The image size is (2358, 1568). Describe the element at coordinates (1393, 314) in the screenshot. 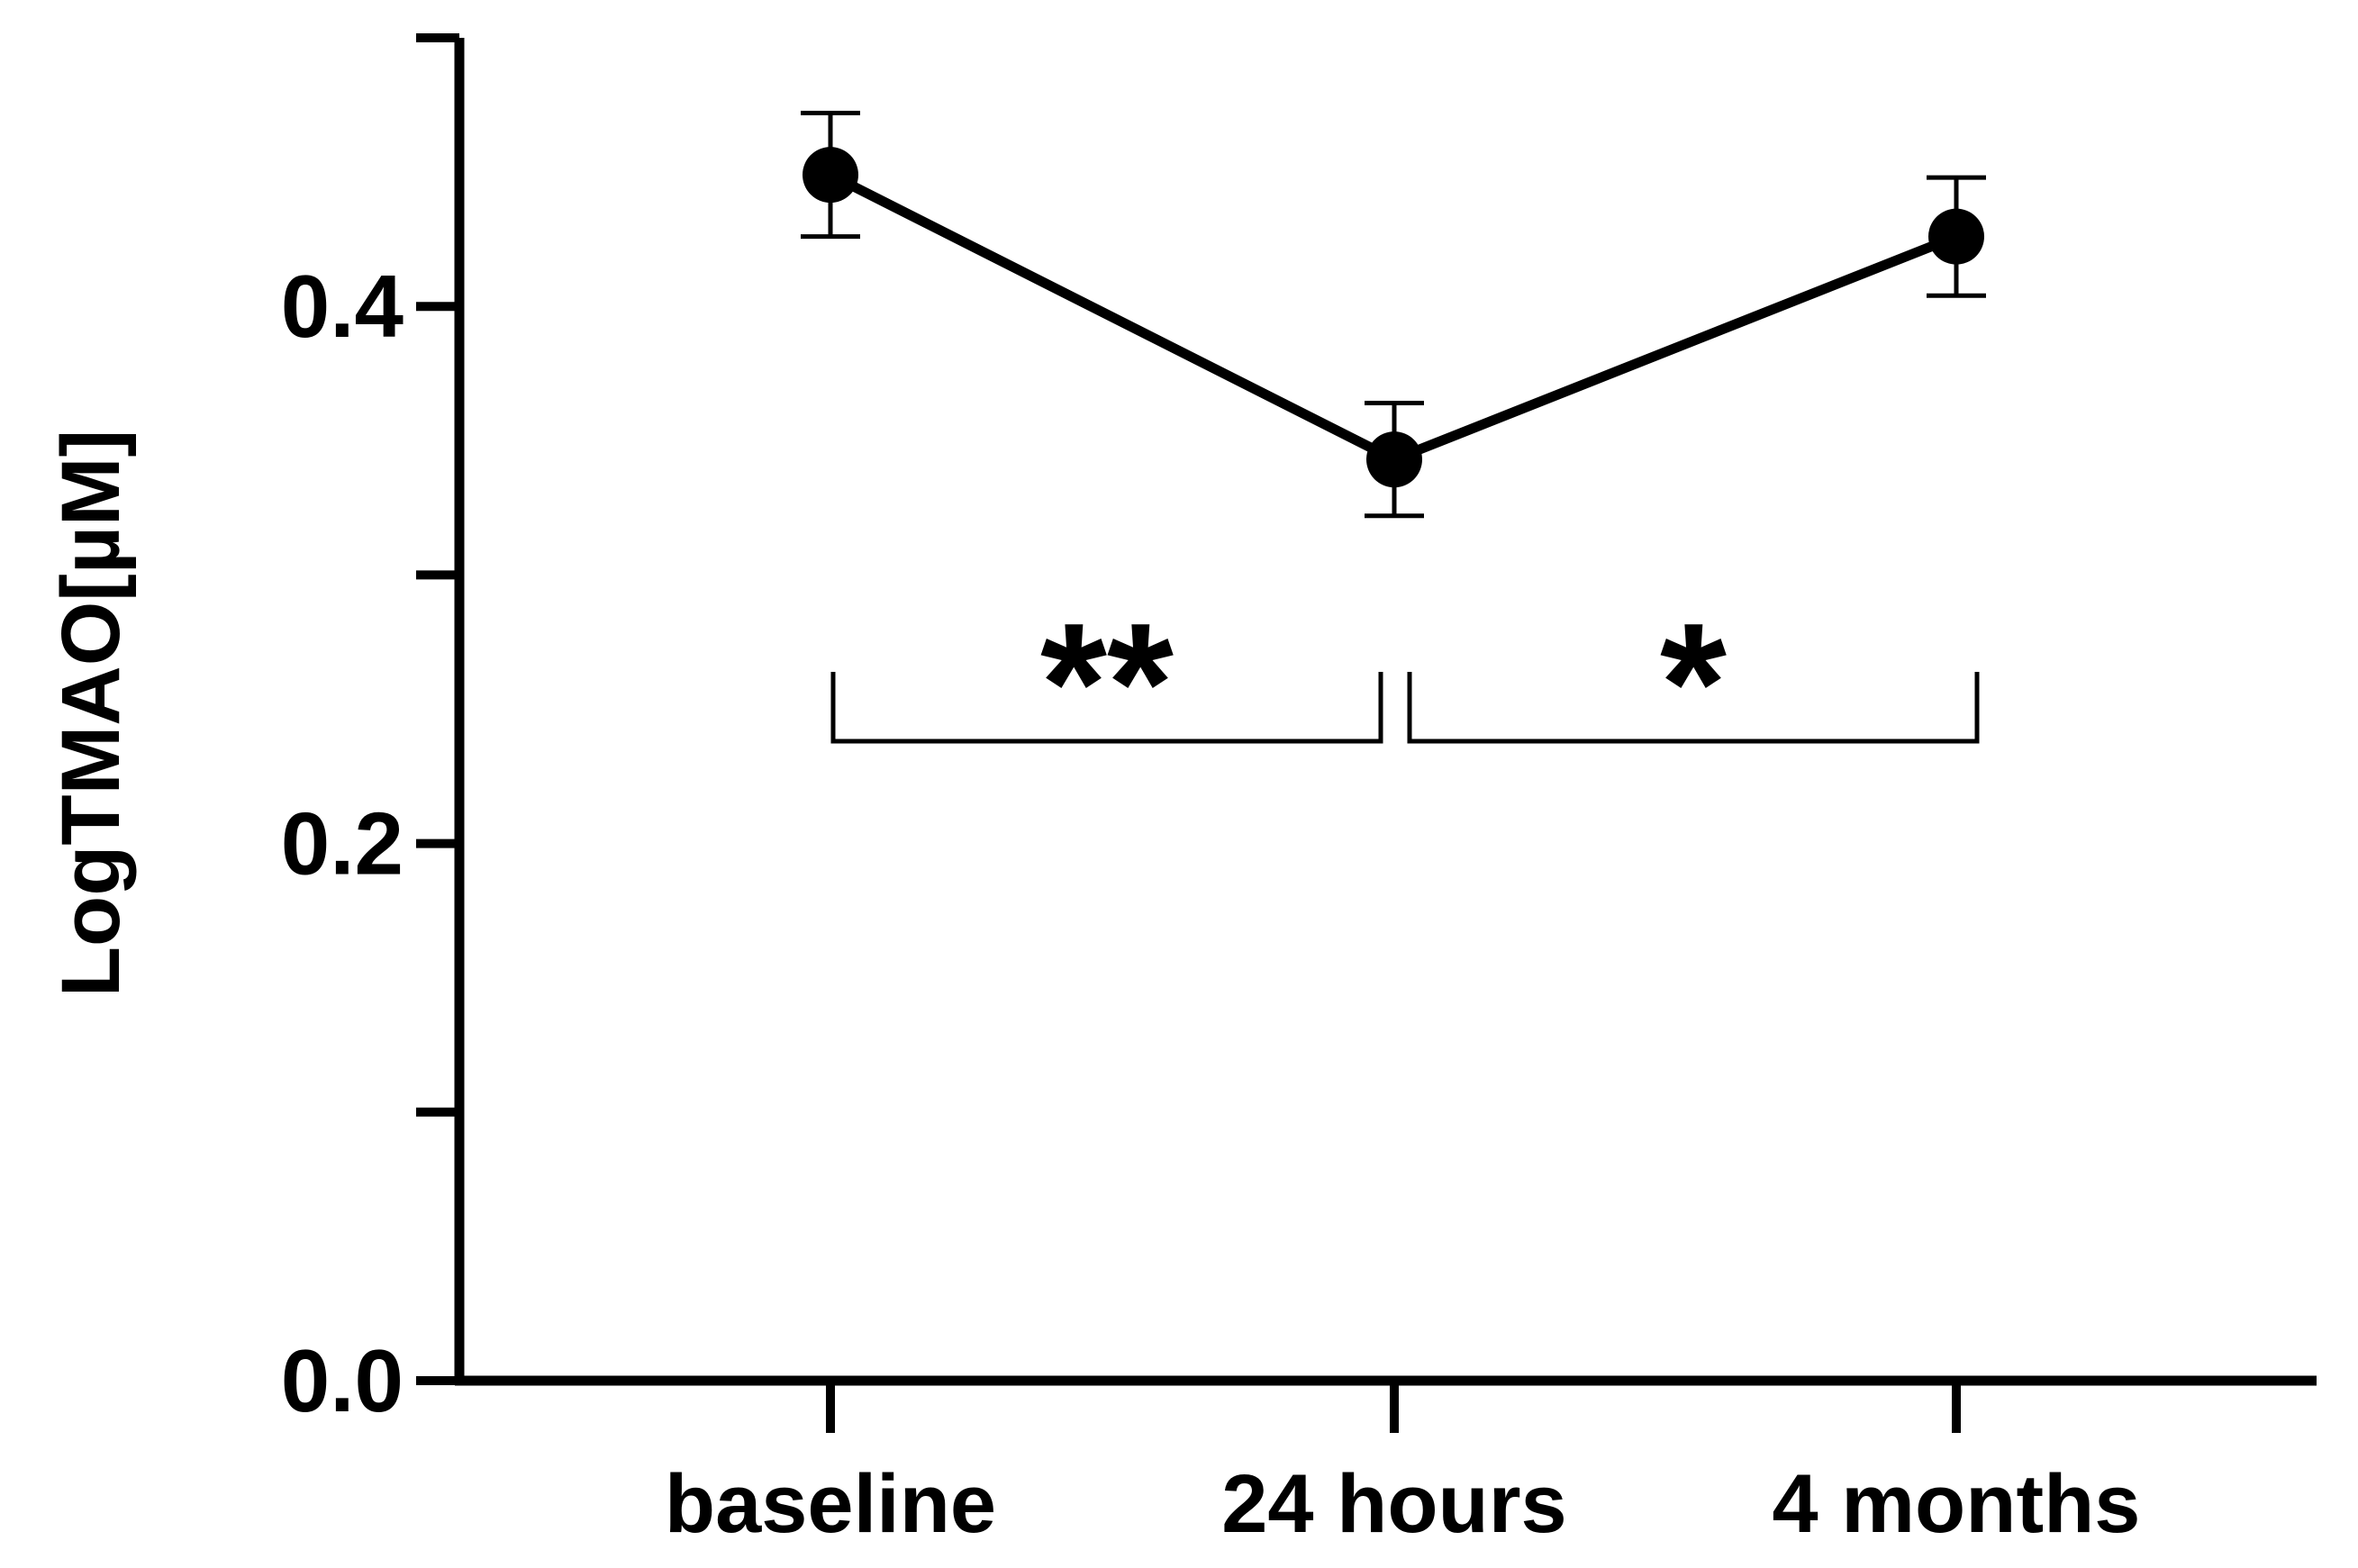

I see `series` at that location.